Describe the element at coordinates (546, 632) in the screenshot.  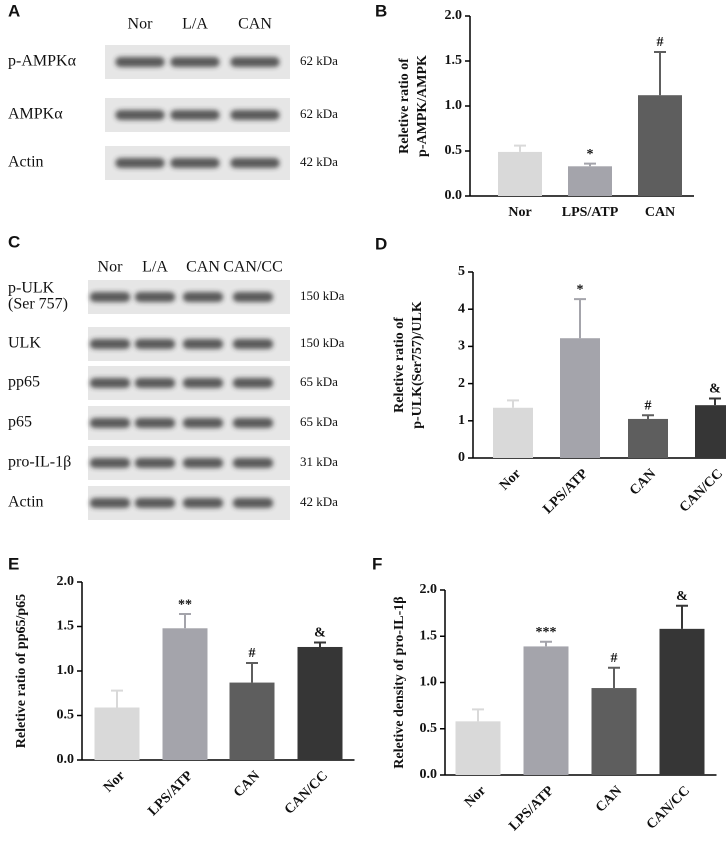
I see `significance-mark: ***` at that location.